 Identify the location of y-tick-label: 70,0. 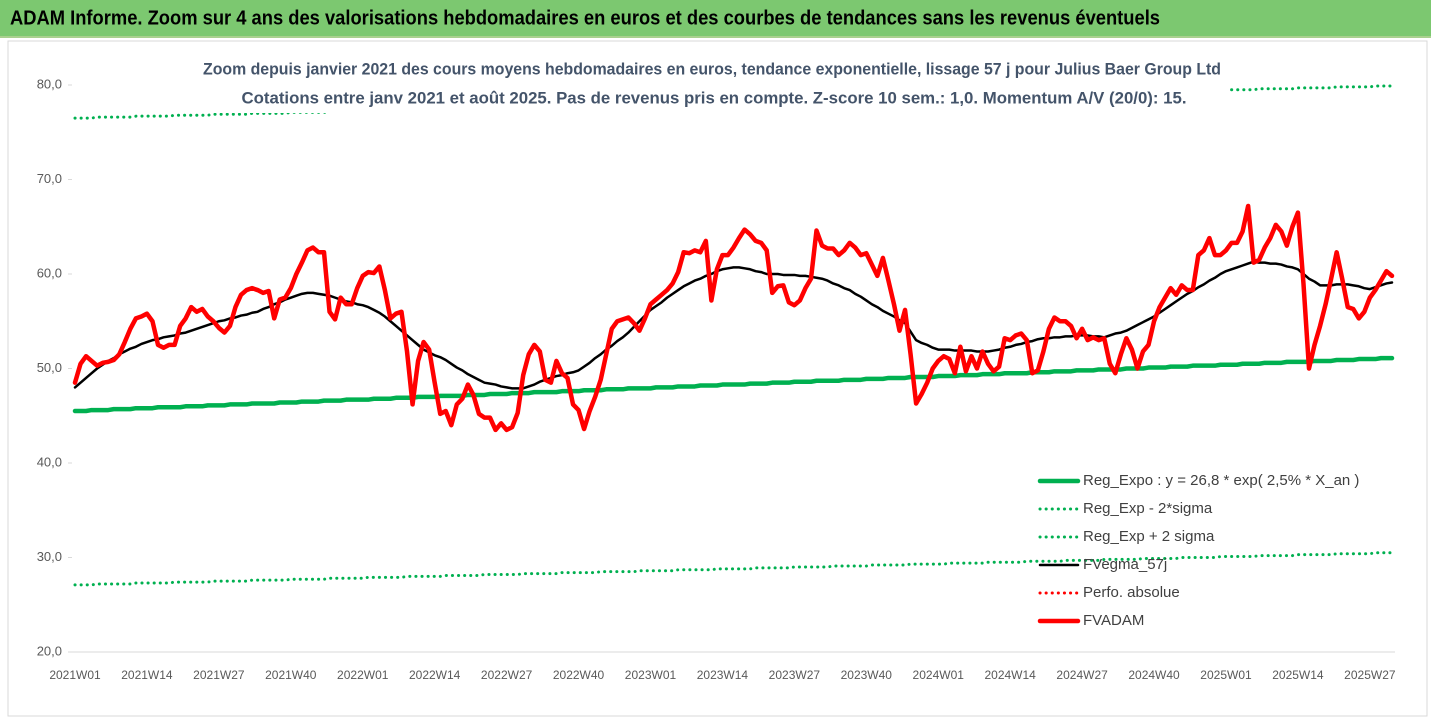
(49, 178).